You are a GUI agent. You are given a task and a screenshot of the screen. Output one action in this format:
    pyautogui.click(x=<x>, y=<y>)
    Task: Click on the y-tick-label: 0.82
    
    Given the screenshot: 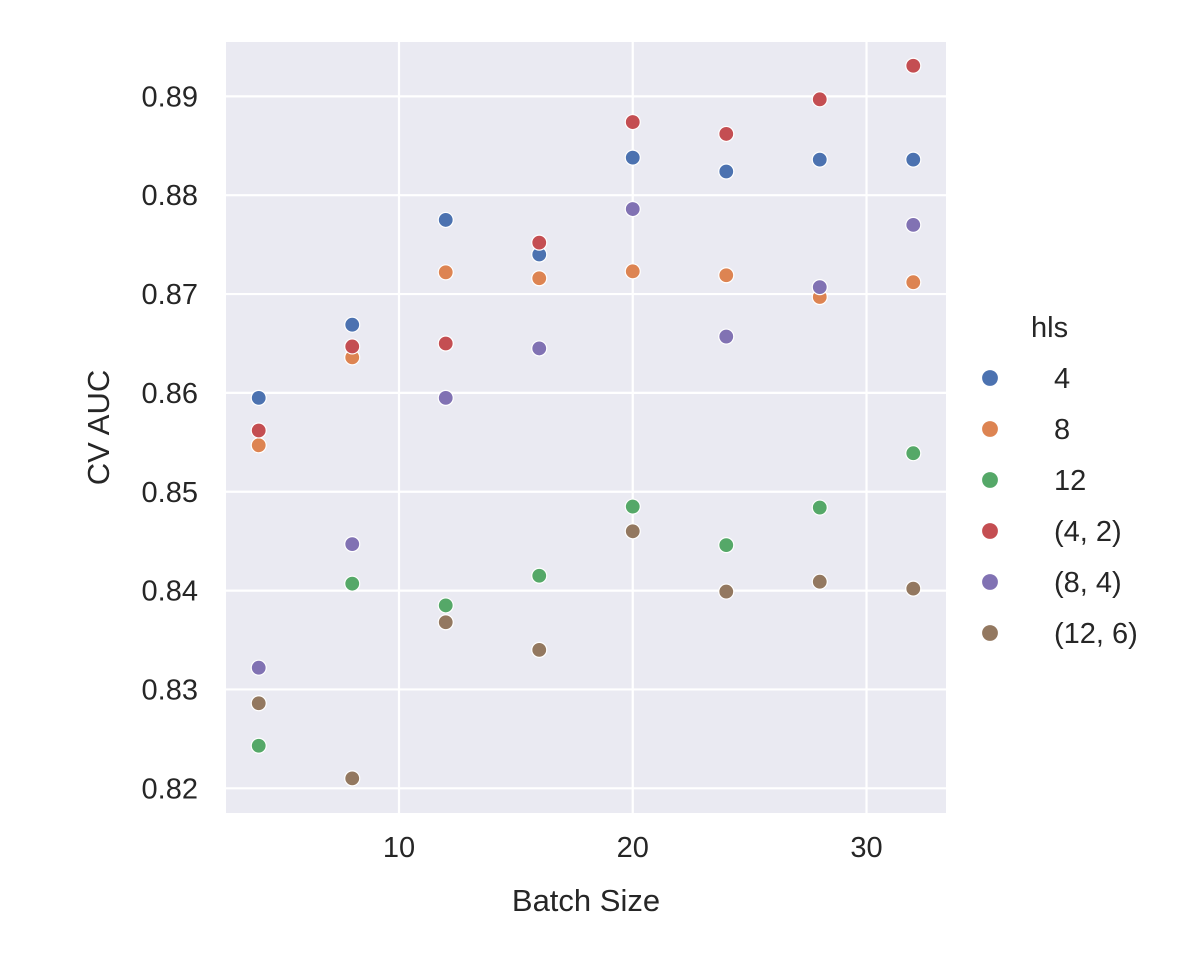 What is the action you would take?
    pyautogui.click(x=170, y=789)
    